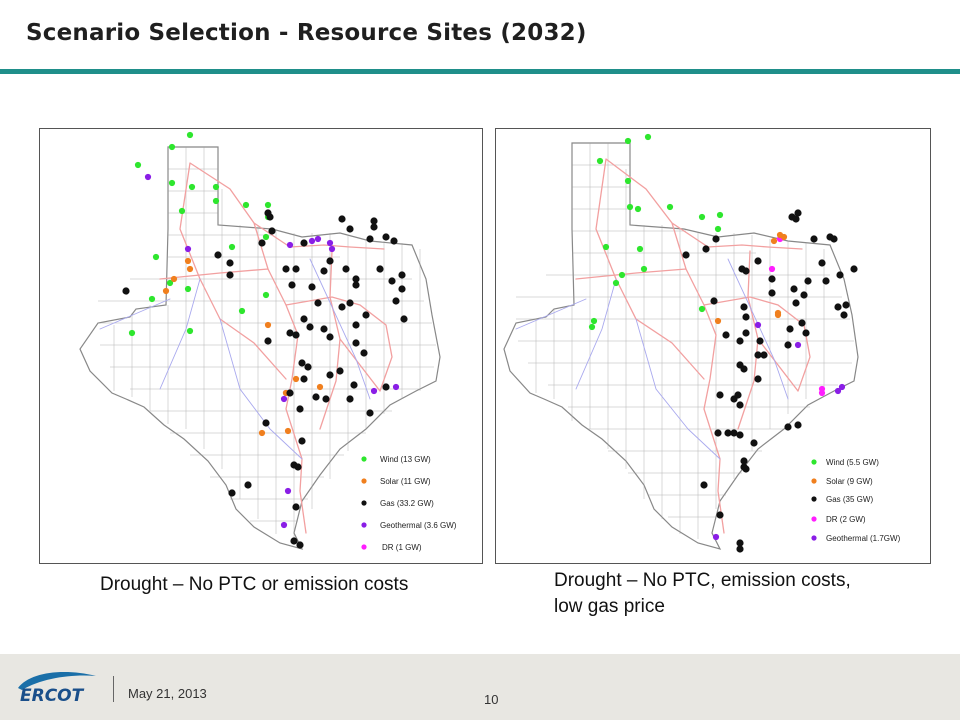 The height and width of the screenshot is (720, 960). What do you see at coordinates (364, 503) in the screenshot?
I see `legend-swatch-gas` at bounding box center [364, 503].